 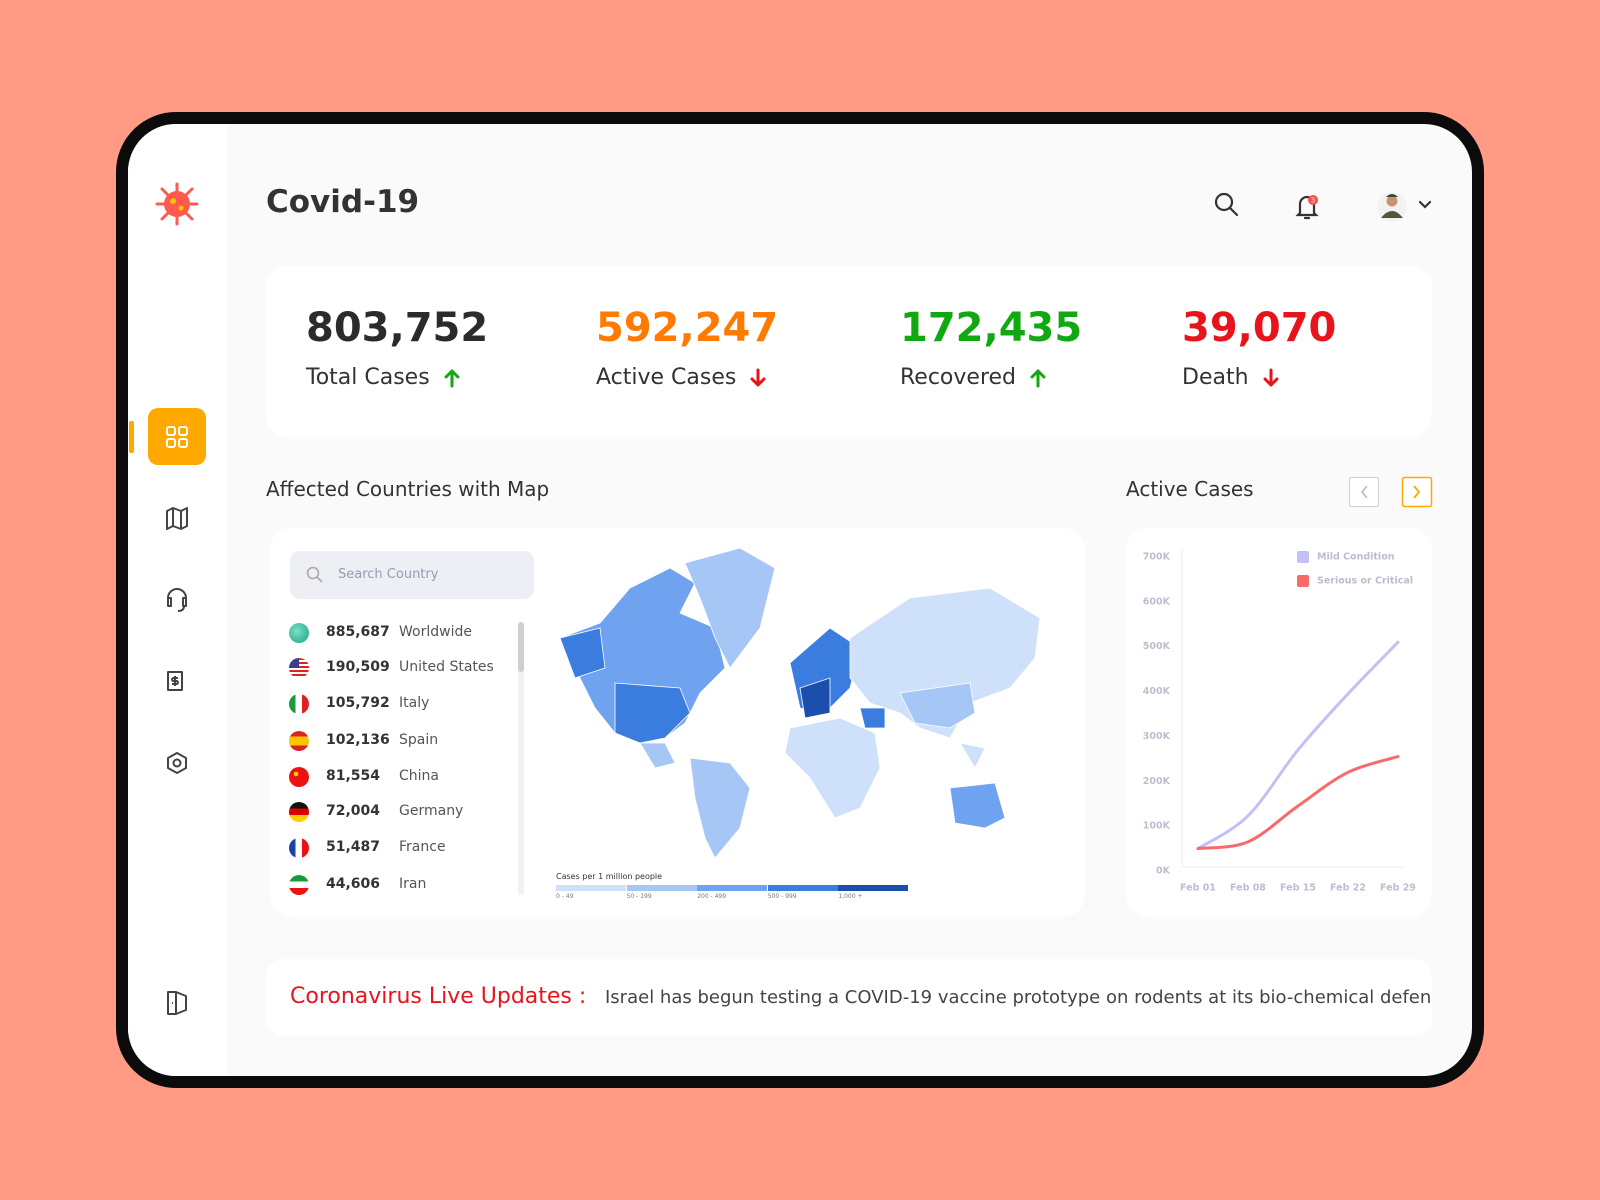 I want to click on news-label: Coronavirus Live Updates :, so click(x=438, y=996).